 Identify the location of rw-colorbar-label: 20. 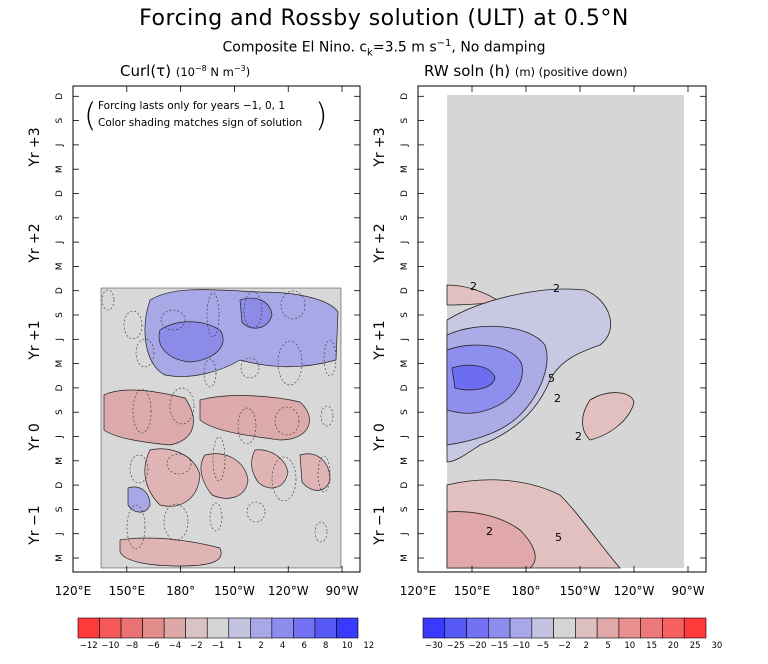
(673, 646).